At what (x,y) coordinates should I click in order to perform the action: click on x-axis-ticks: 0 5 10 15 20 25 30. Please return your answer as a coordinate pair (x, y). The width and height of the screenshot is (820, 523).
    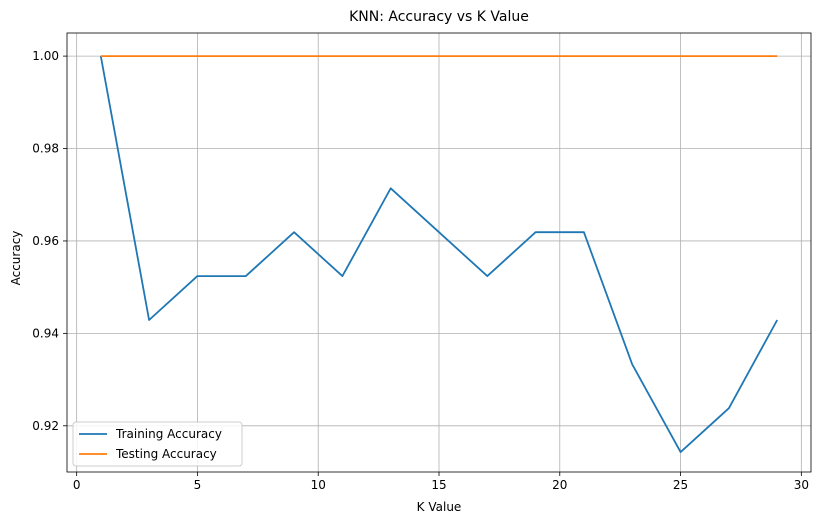
    Looking at the image, I should click on (441, 482).